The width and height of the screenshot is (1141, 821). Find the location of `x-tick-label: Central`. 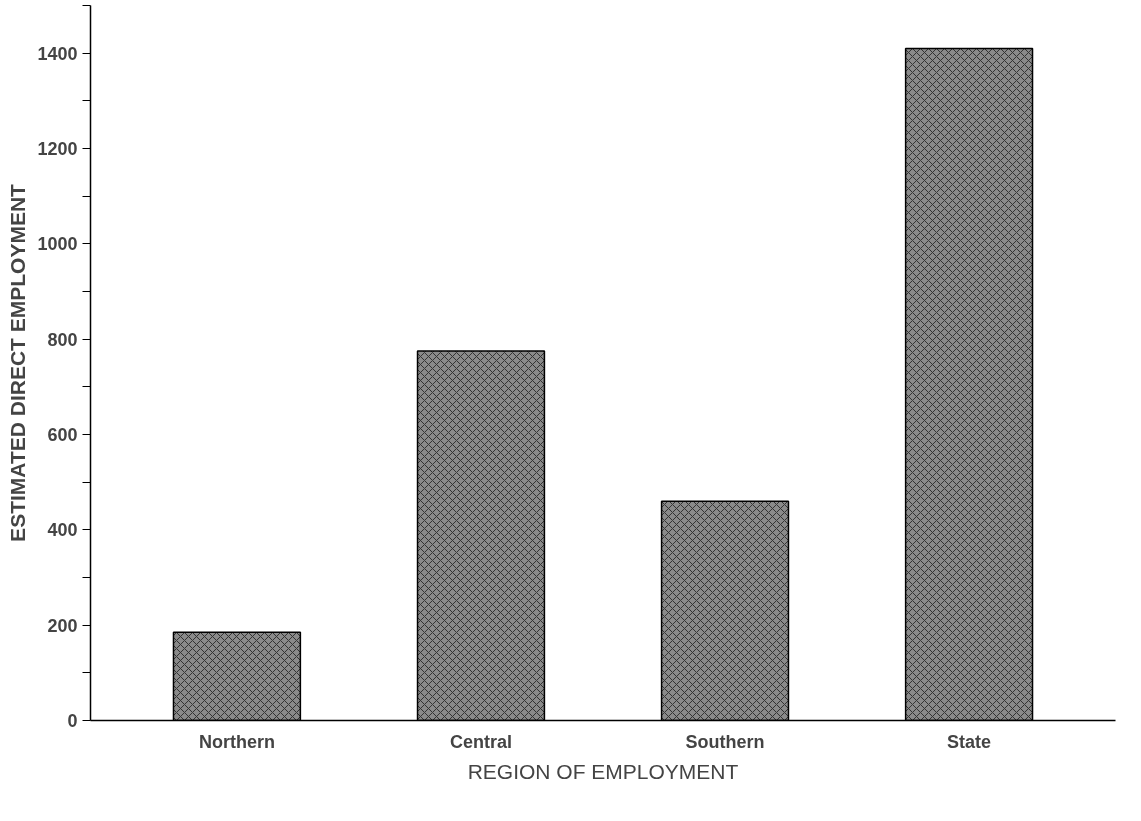

x-tick-label: Central is located at coordinates (480, 741).